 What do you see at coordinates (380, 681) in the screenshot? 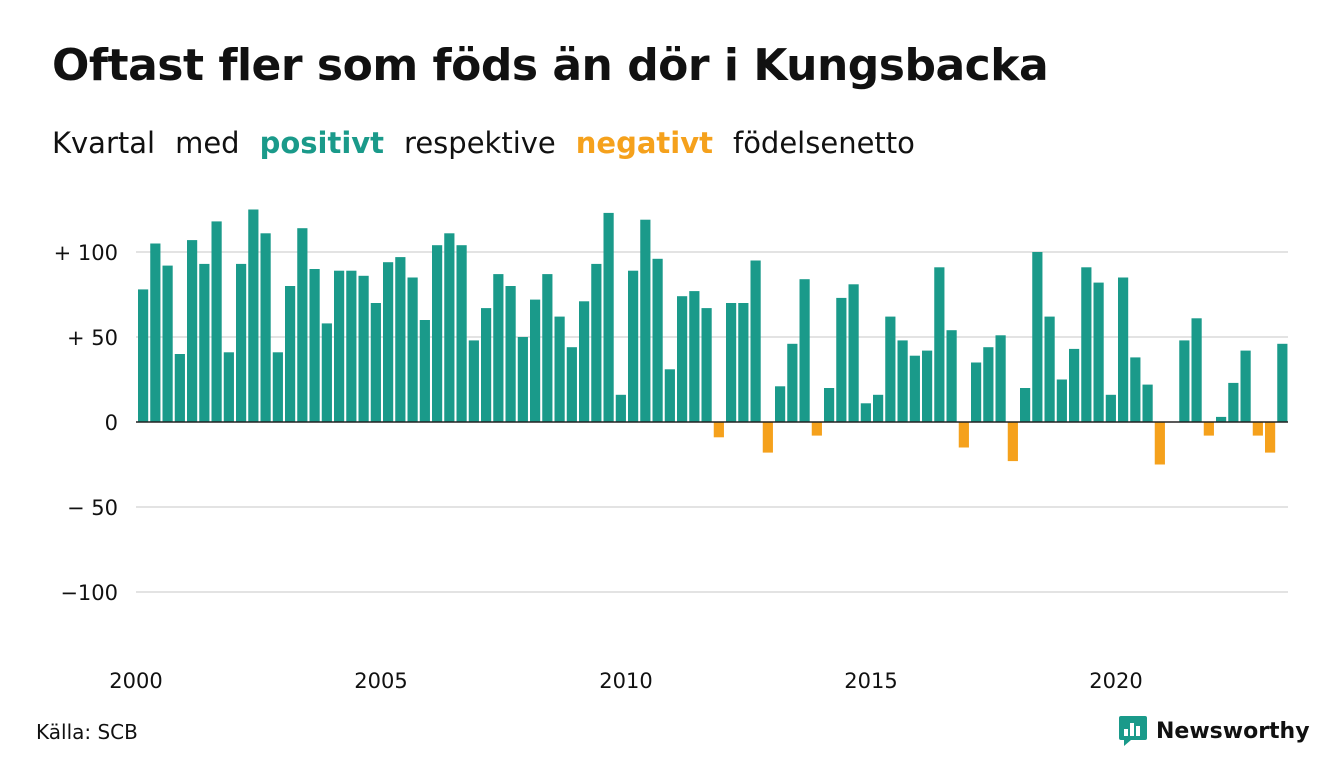
I see `x-tick-label: 2005` at bounding box center [380, 681].